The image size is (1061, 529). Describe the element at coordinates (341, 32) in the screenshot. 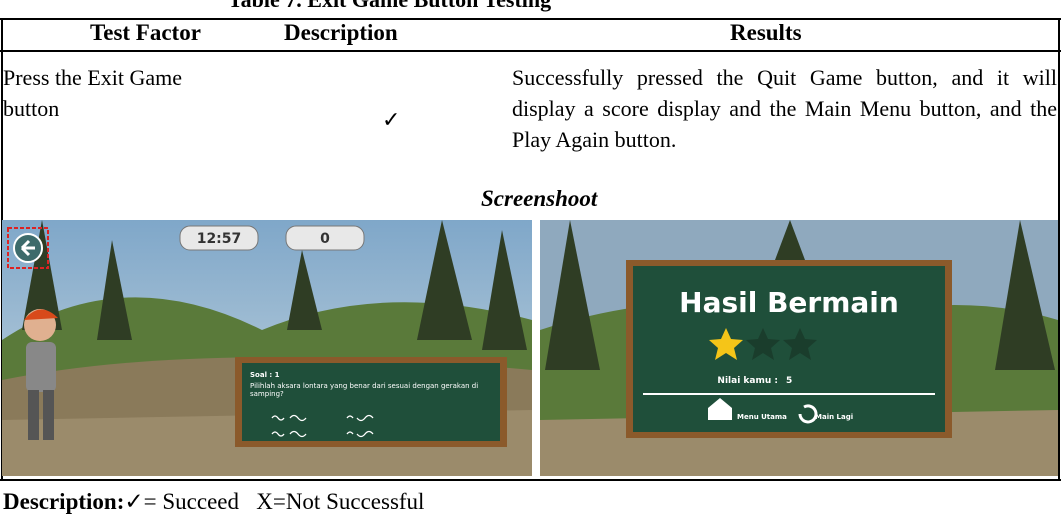

I see `header-cell: Description` at that location.